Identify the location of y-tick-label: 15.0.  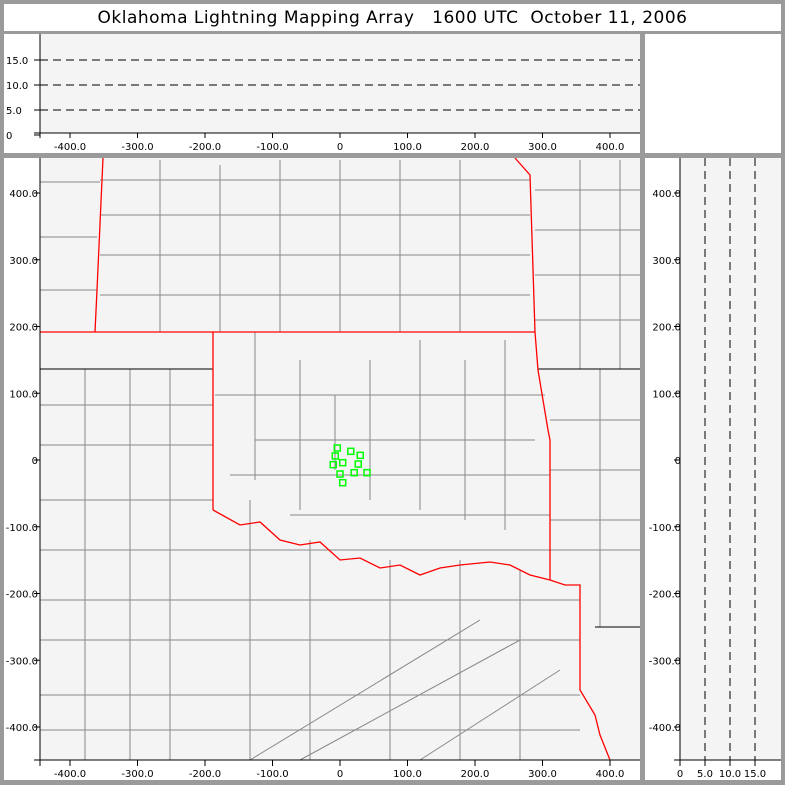
(17, 61).